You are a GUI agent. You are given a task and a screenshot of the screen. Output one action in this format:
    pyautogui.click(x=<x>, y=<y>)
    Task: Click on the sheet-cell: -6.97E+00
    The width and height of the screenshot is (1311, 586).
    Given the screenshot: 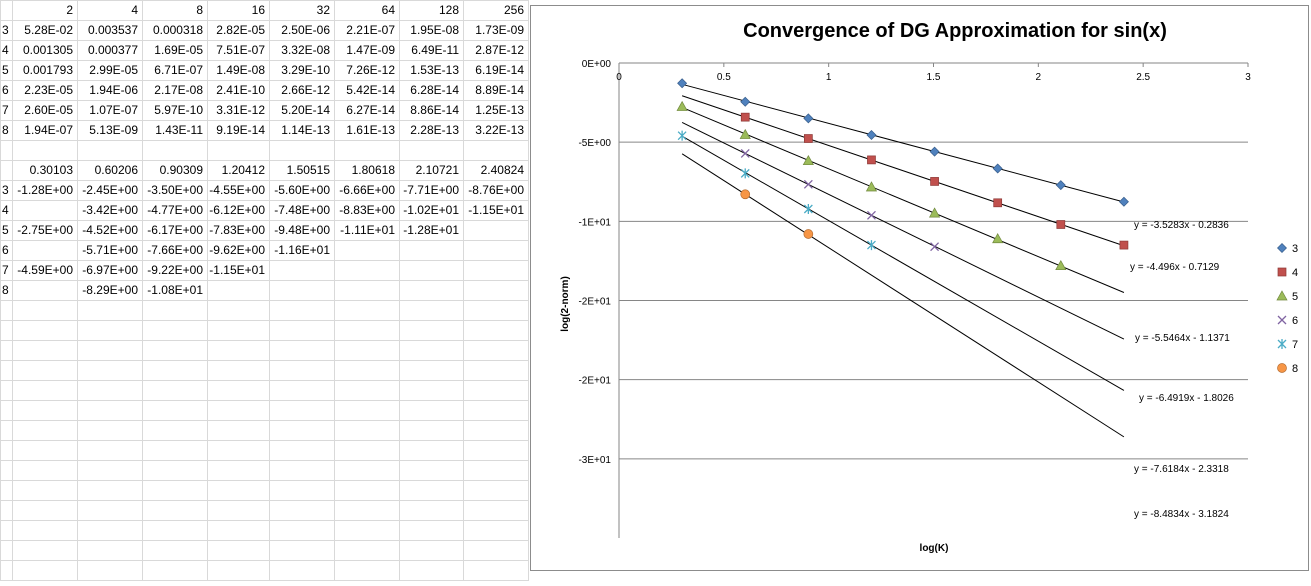 What is the action you would take?
    pyautogui.click(x=110, y=270)
    